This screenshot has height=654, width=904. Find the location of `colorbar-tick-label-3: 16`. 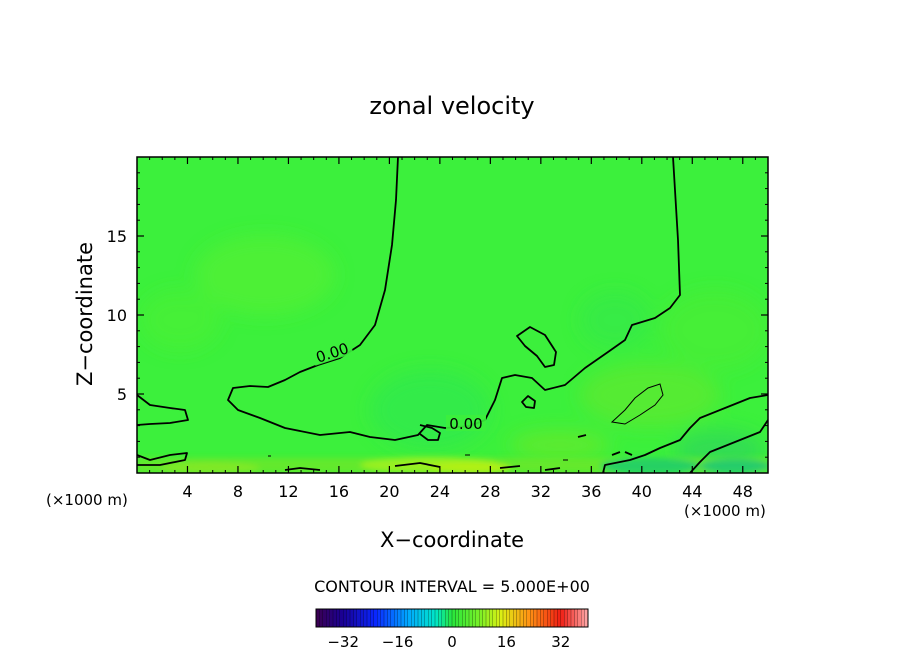

colorbar-tick-label-3: 16 is located at coordinates (506, 642).